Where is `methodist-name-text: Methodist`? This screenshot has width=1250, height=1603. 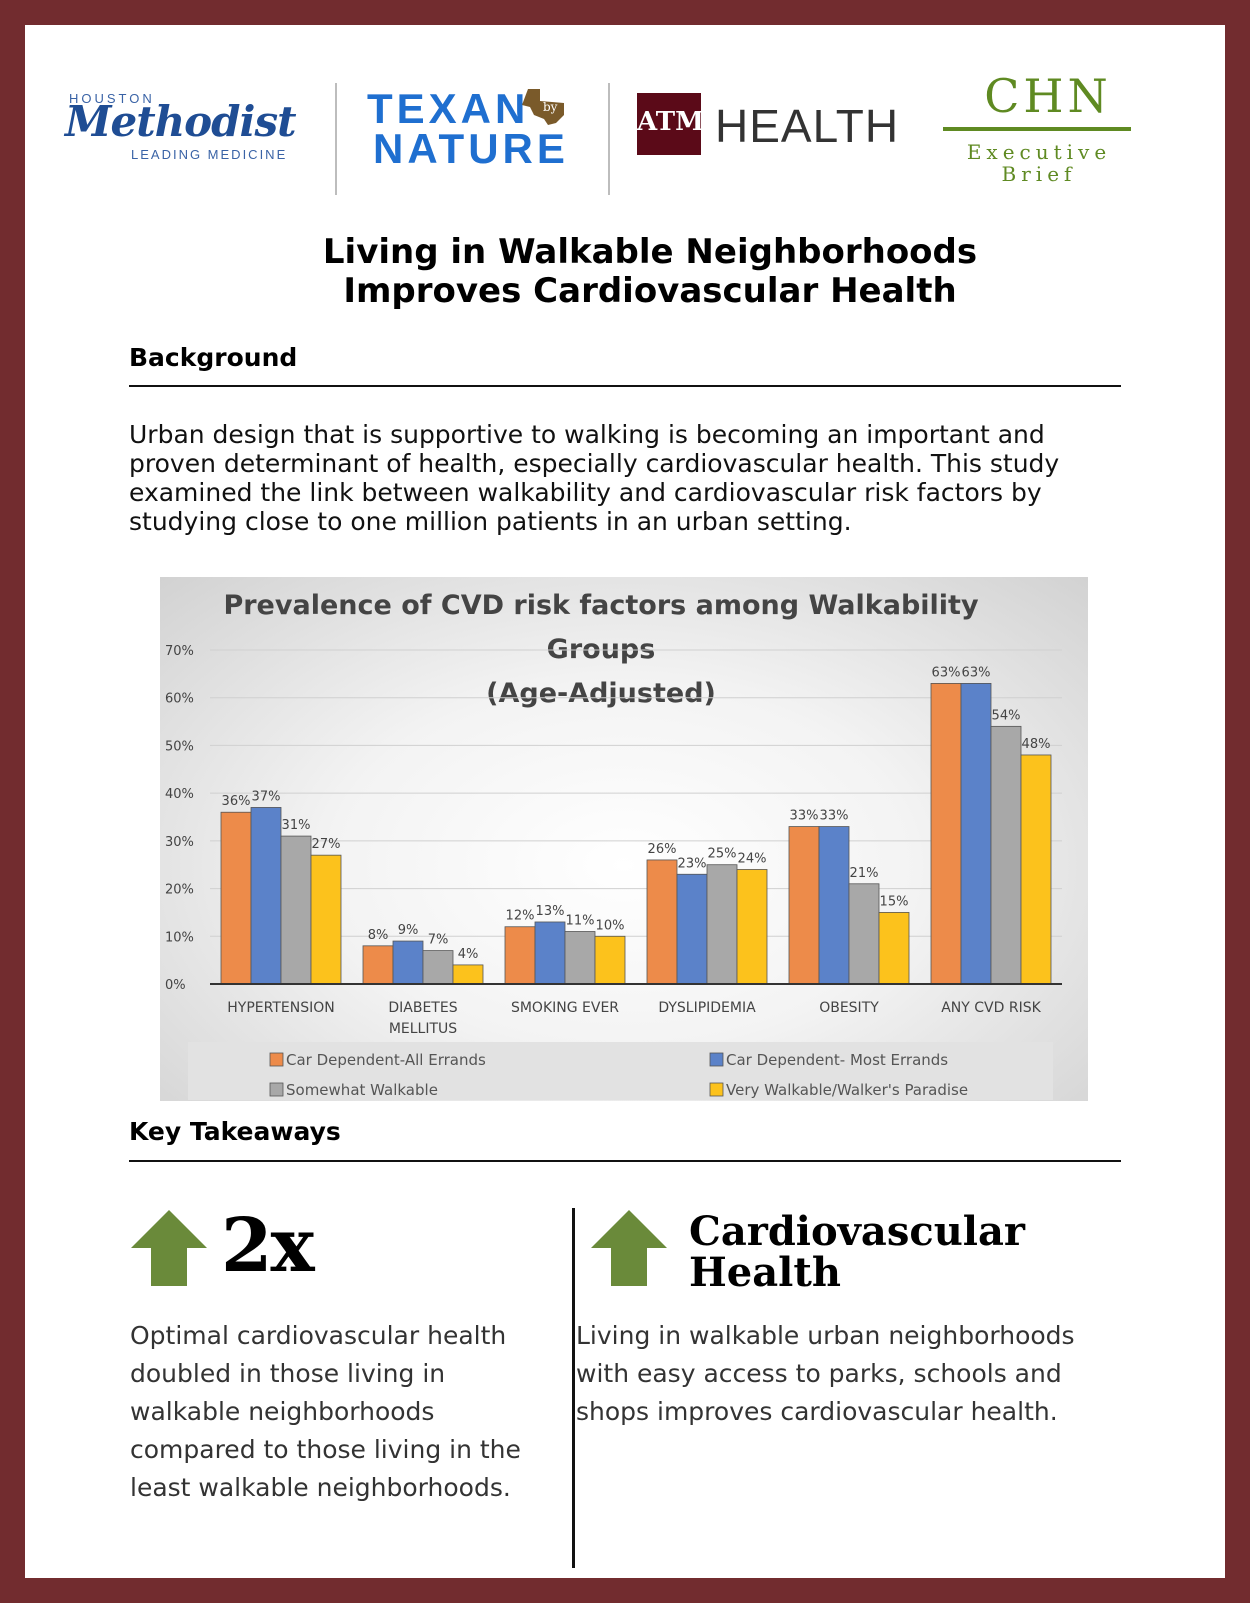 methodist-name-text: Methodist is located at coordinates (181, 121).